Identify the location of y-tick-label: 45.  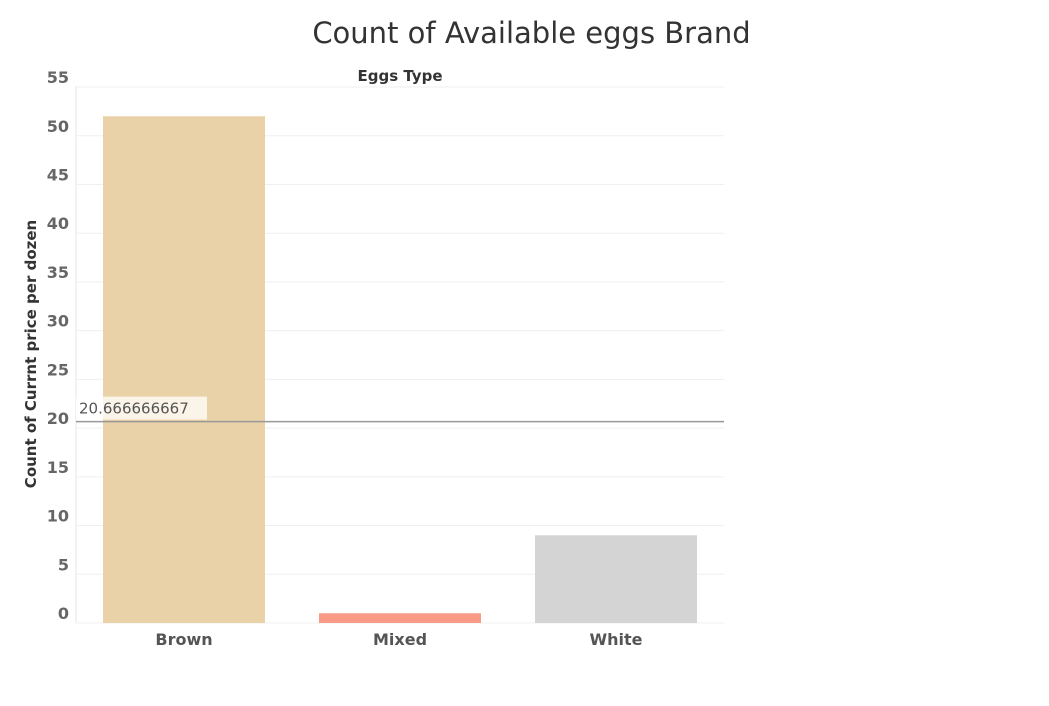
(58, 174).